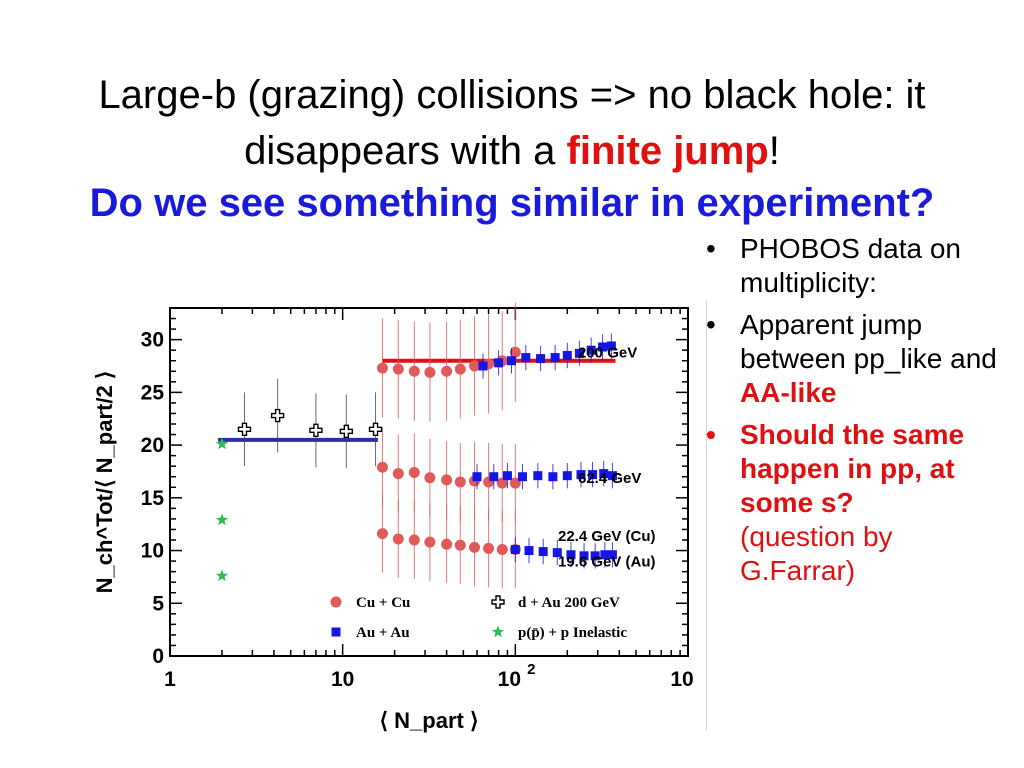 The width and height of the screenshot is (1024, 768). Describe the element at coordinates (383, 633) in the screenshot. I see `legend-label: Au + Au` at that location.